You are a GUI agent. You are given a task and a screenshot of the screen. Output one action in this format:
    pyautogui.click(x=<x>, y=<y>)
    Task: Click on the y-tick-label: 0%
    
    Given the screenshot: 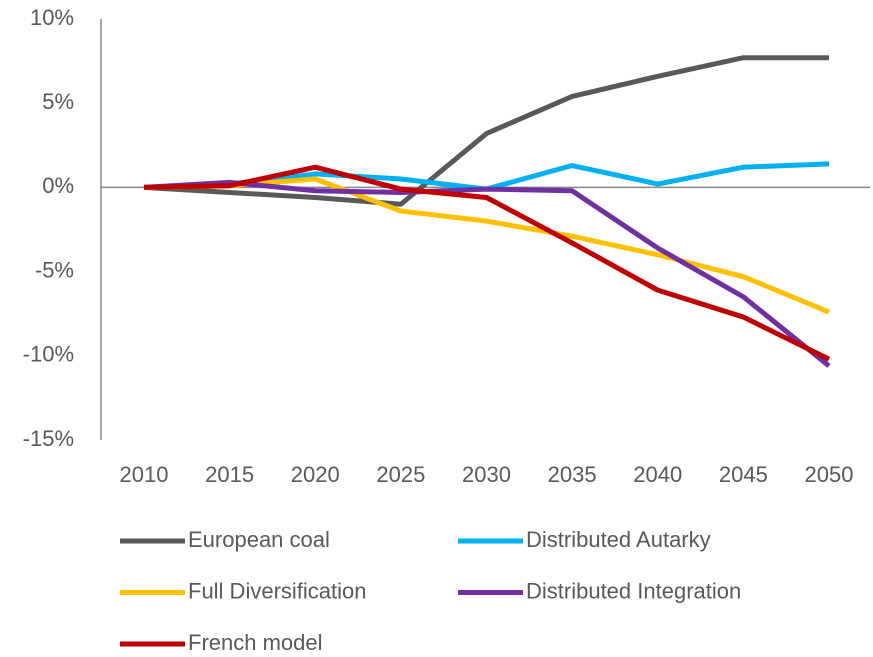 What is the action you would take?
    pyautogui.click(x=58, y=185)
    